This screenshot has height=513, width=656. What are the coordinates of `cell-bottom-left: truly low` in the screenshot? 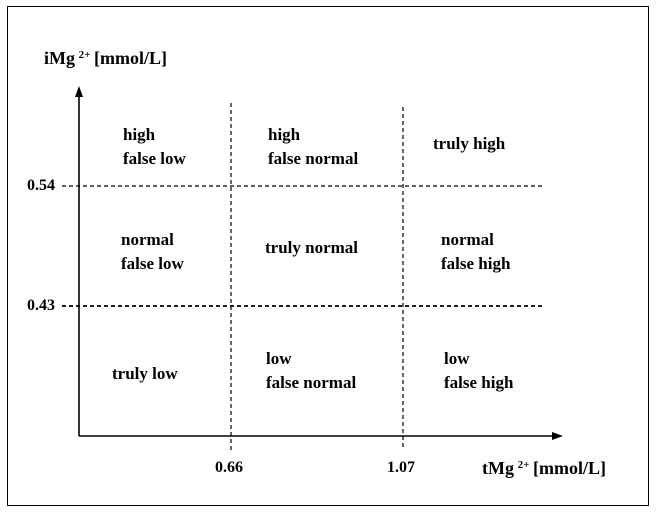 It's located at (145, 373).